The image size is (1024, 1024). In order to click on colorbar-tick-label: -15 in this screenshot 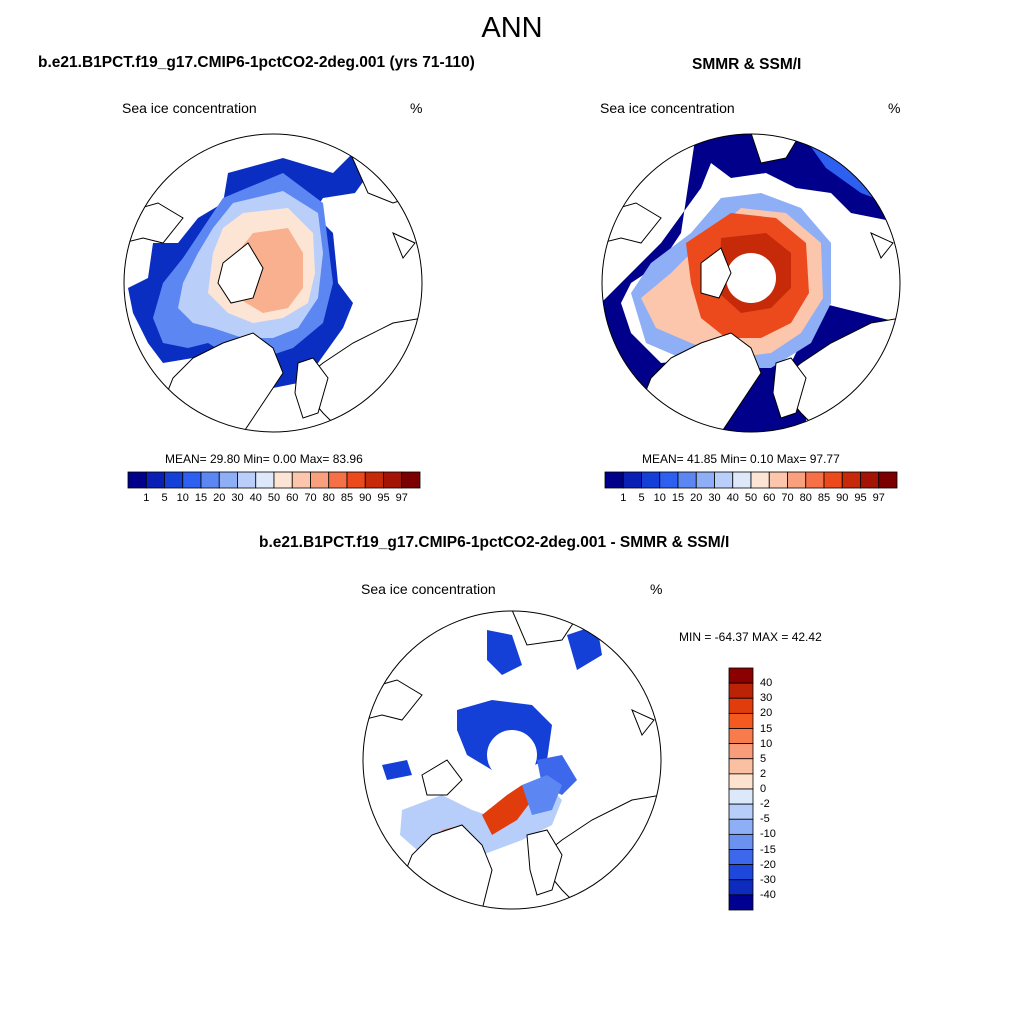, I will do `click(768, 849)`.